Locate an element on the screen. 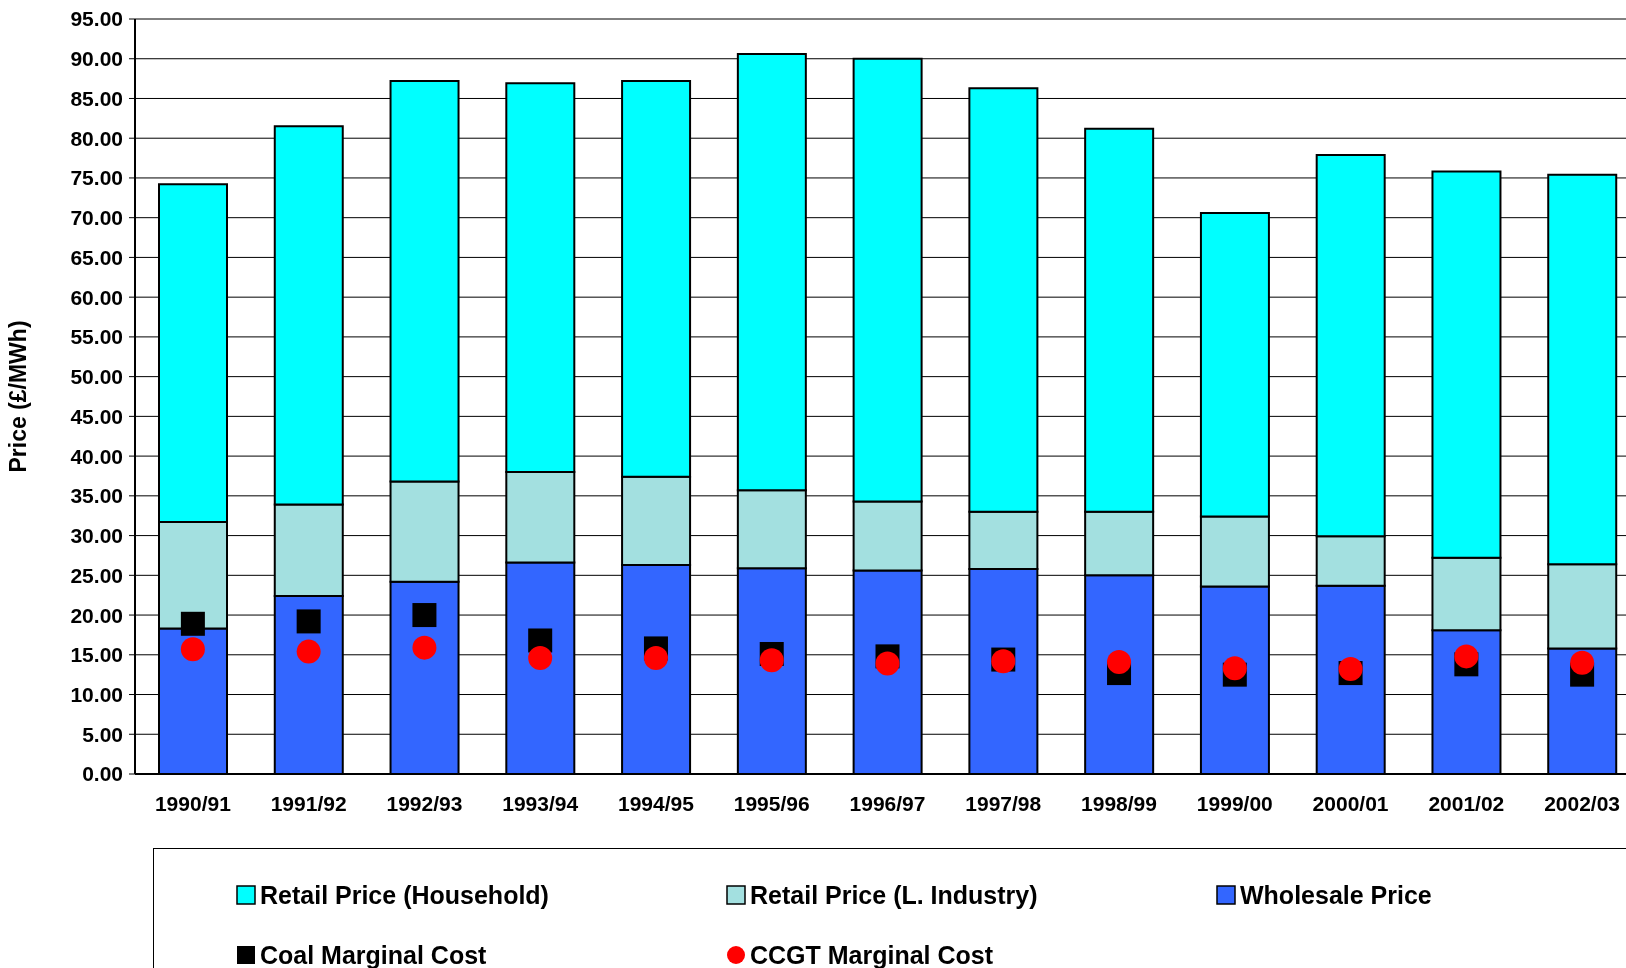  legend-label: Coal Marginal Cost is located at coordinates (373, 954).